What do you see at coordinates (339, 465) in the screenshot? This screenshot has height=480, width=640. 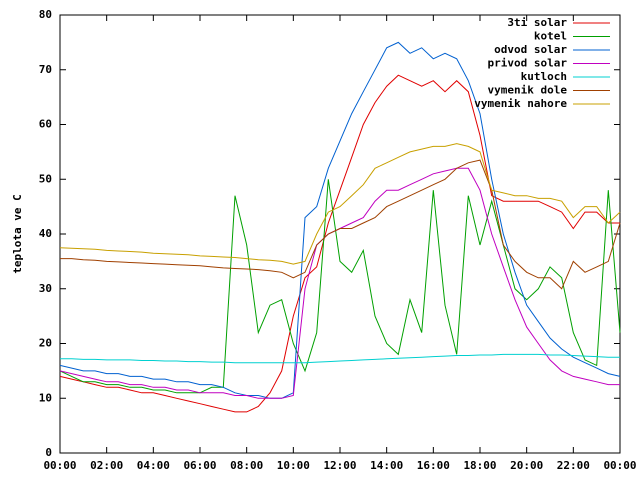 I see `x-tick-label: 12:00` at bounding box center [339, 465].